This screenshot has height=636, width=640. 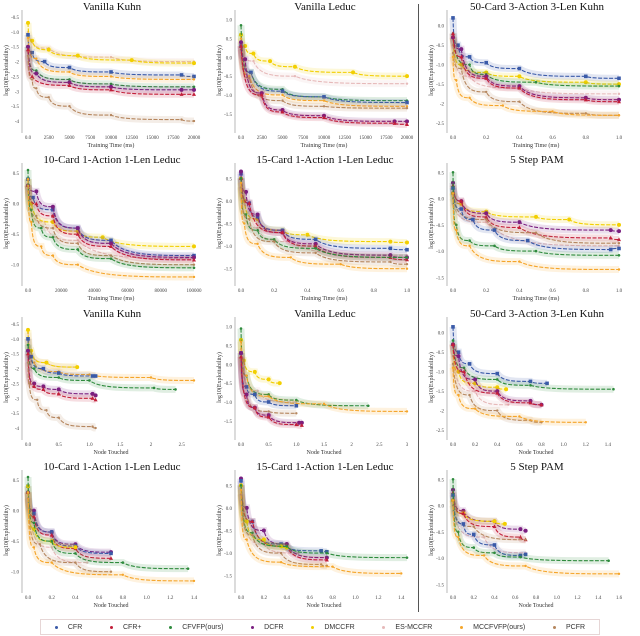 I want to click on x-axis-label: Training Time (ms), so click(x=111, y=145).